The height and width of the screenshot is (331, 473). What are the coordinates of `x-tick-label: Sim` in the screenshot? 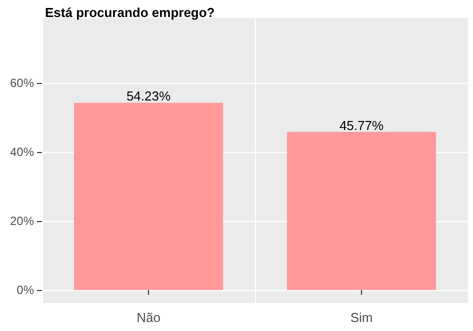 It's located at (361, 317).